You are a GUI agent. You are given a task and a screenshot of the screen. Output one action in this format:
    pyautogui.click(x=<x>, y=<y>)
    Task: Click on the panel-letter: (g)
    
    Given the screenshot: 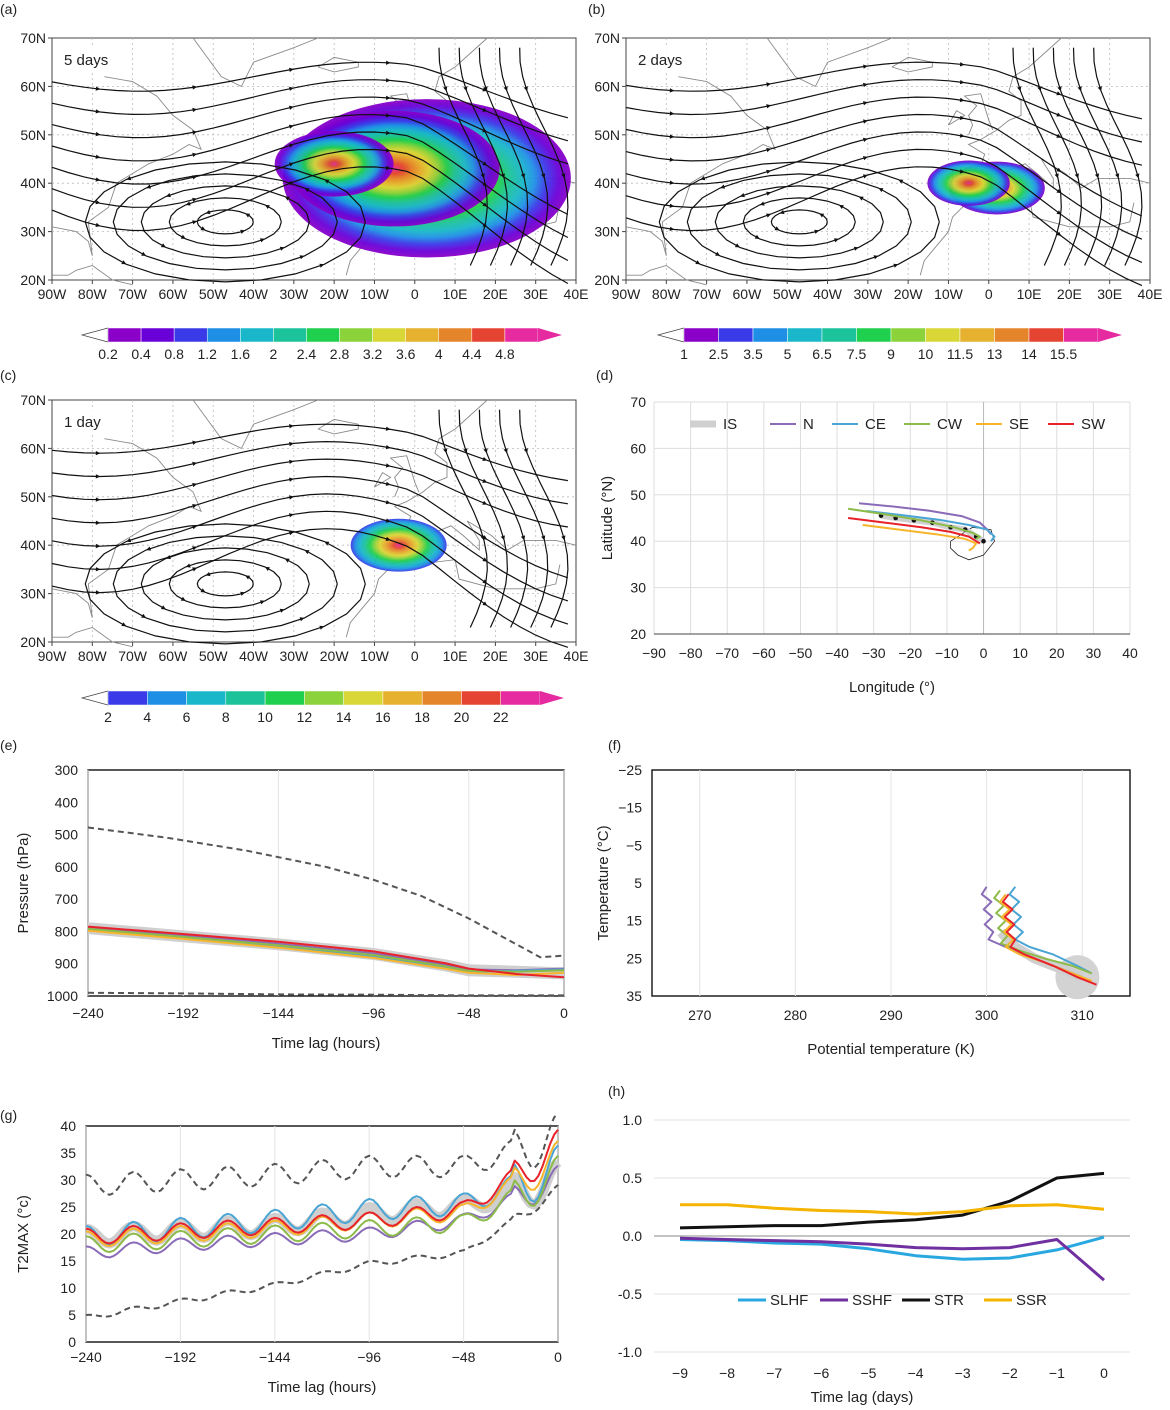 What is the action you would take?
    pyautogui.click(x=8, y=1115)
    